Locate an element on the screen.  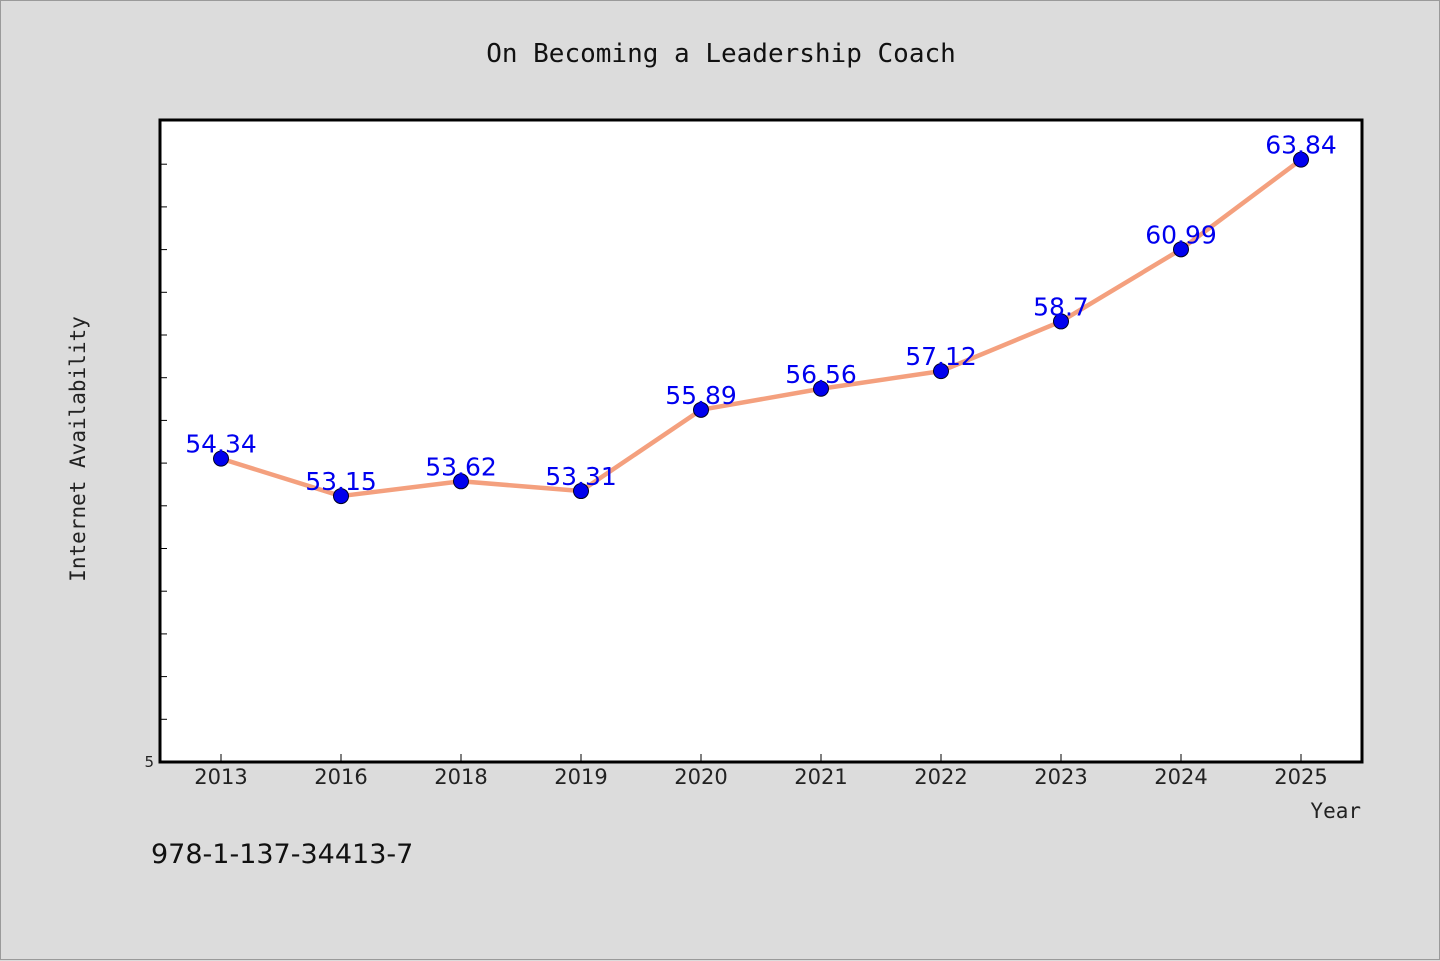
x-tick-label: 2018 is located at coordinates (460, 777).